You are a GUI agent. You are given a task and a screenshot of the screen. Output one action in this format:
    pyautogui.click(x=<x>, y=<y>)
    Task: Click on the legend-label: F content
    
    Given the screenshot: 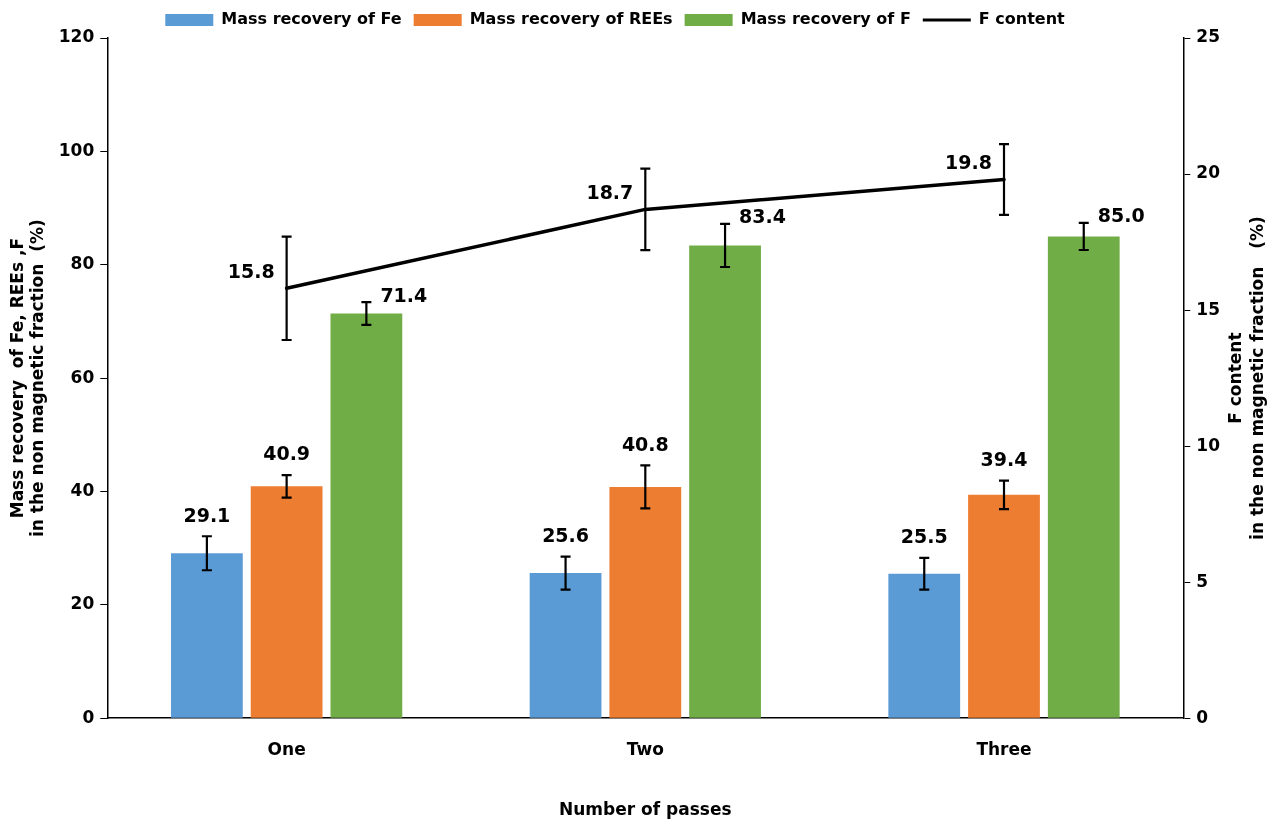 What is the action you would take?
    pyautogui.click(x=1022, y=19)
    